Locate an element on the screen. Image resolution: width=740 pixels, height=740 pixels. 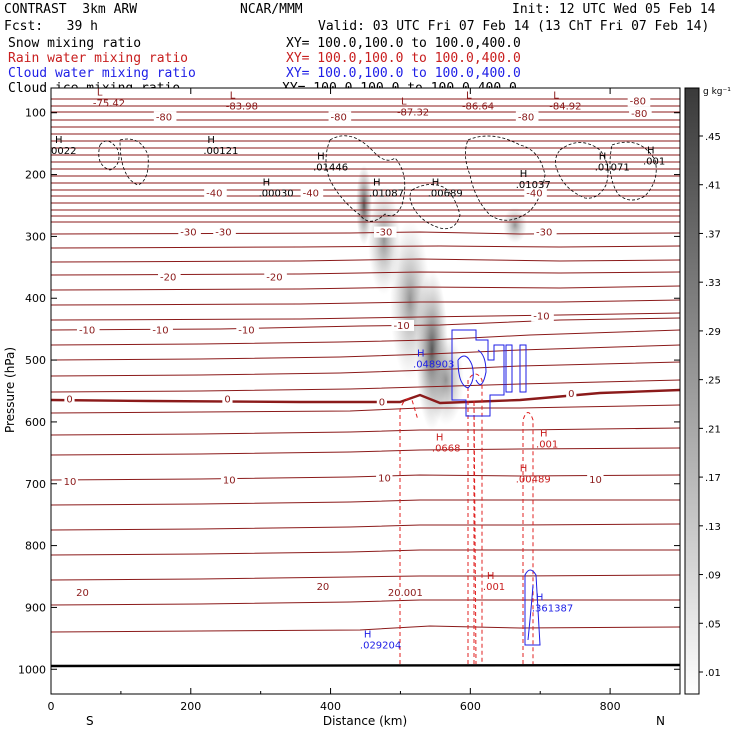
x-tick-label: 600 is located at coordinates (470, 706).